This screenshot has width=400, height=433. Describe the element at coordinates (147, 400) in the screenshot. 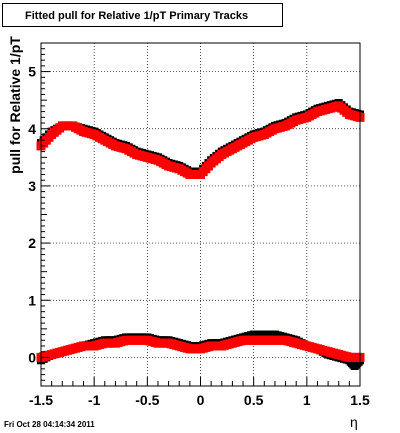

I see `x-tick-label: -0.5` at that location.